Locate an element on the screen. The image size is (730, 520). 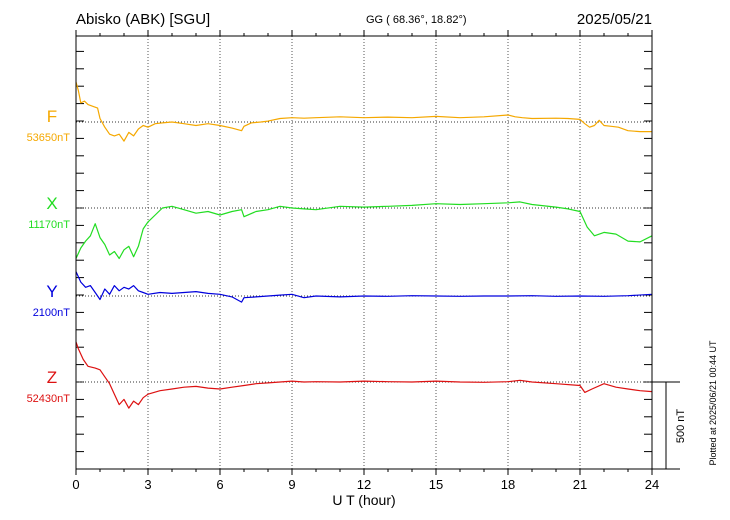
scale-bar-label: 500 nT is located at coordinates (681, 426).